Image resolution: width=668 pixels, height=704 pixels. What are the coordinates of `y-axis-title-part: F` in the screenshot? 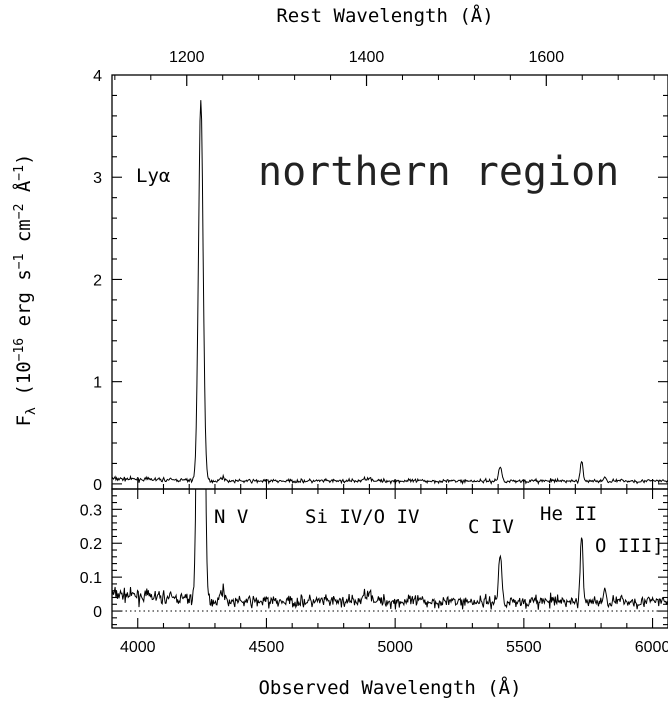 It's located at (24, 420).